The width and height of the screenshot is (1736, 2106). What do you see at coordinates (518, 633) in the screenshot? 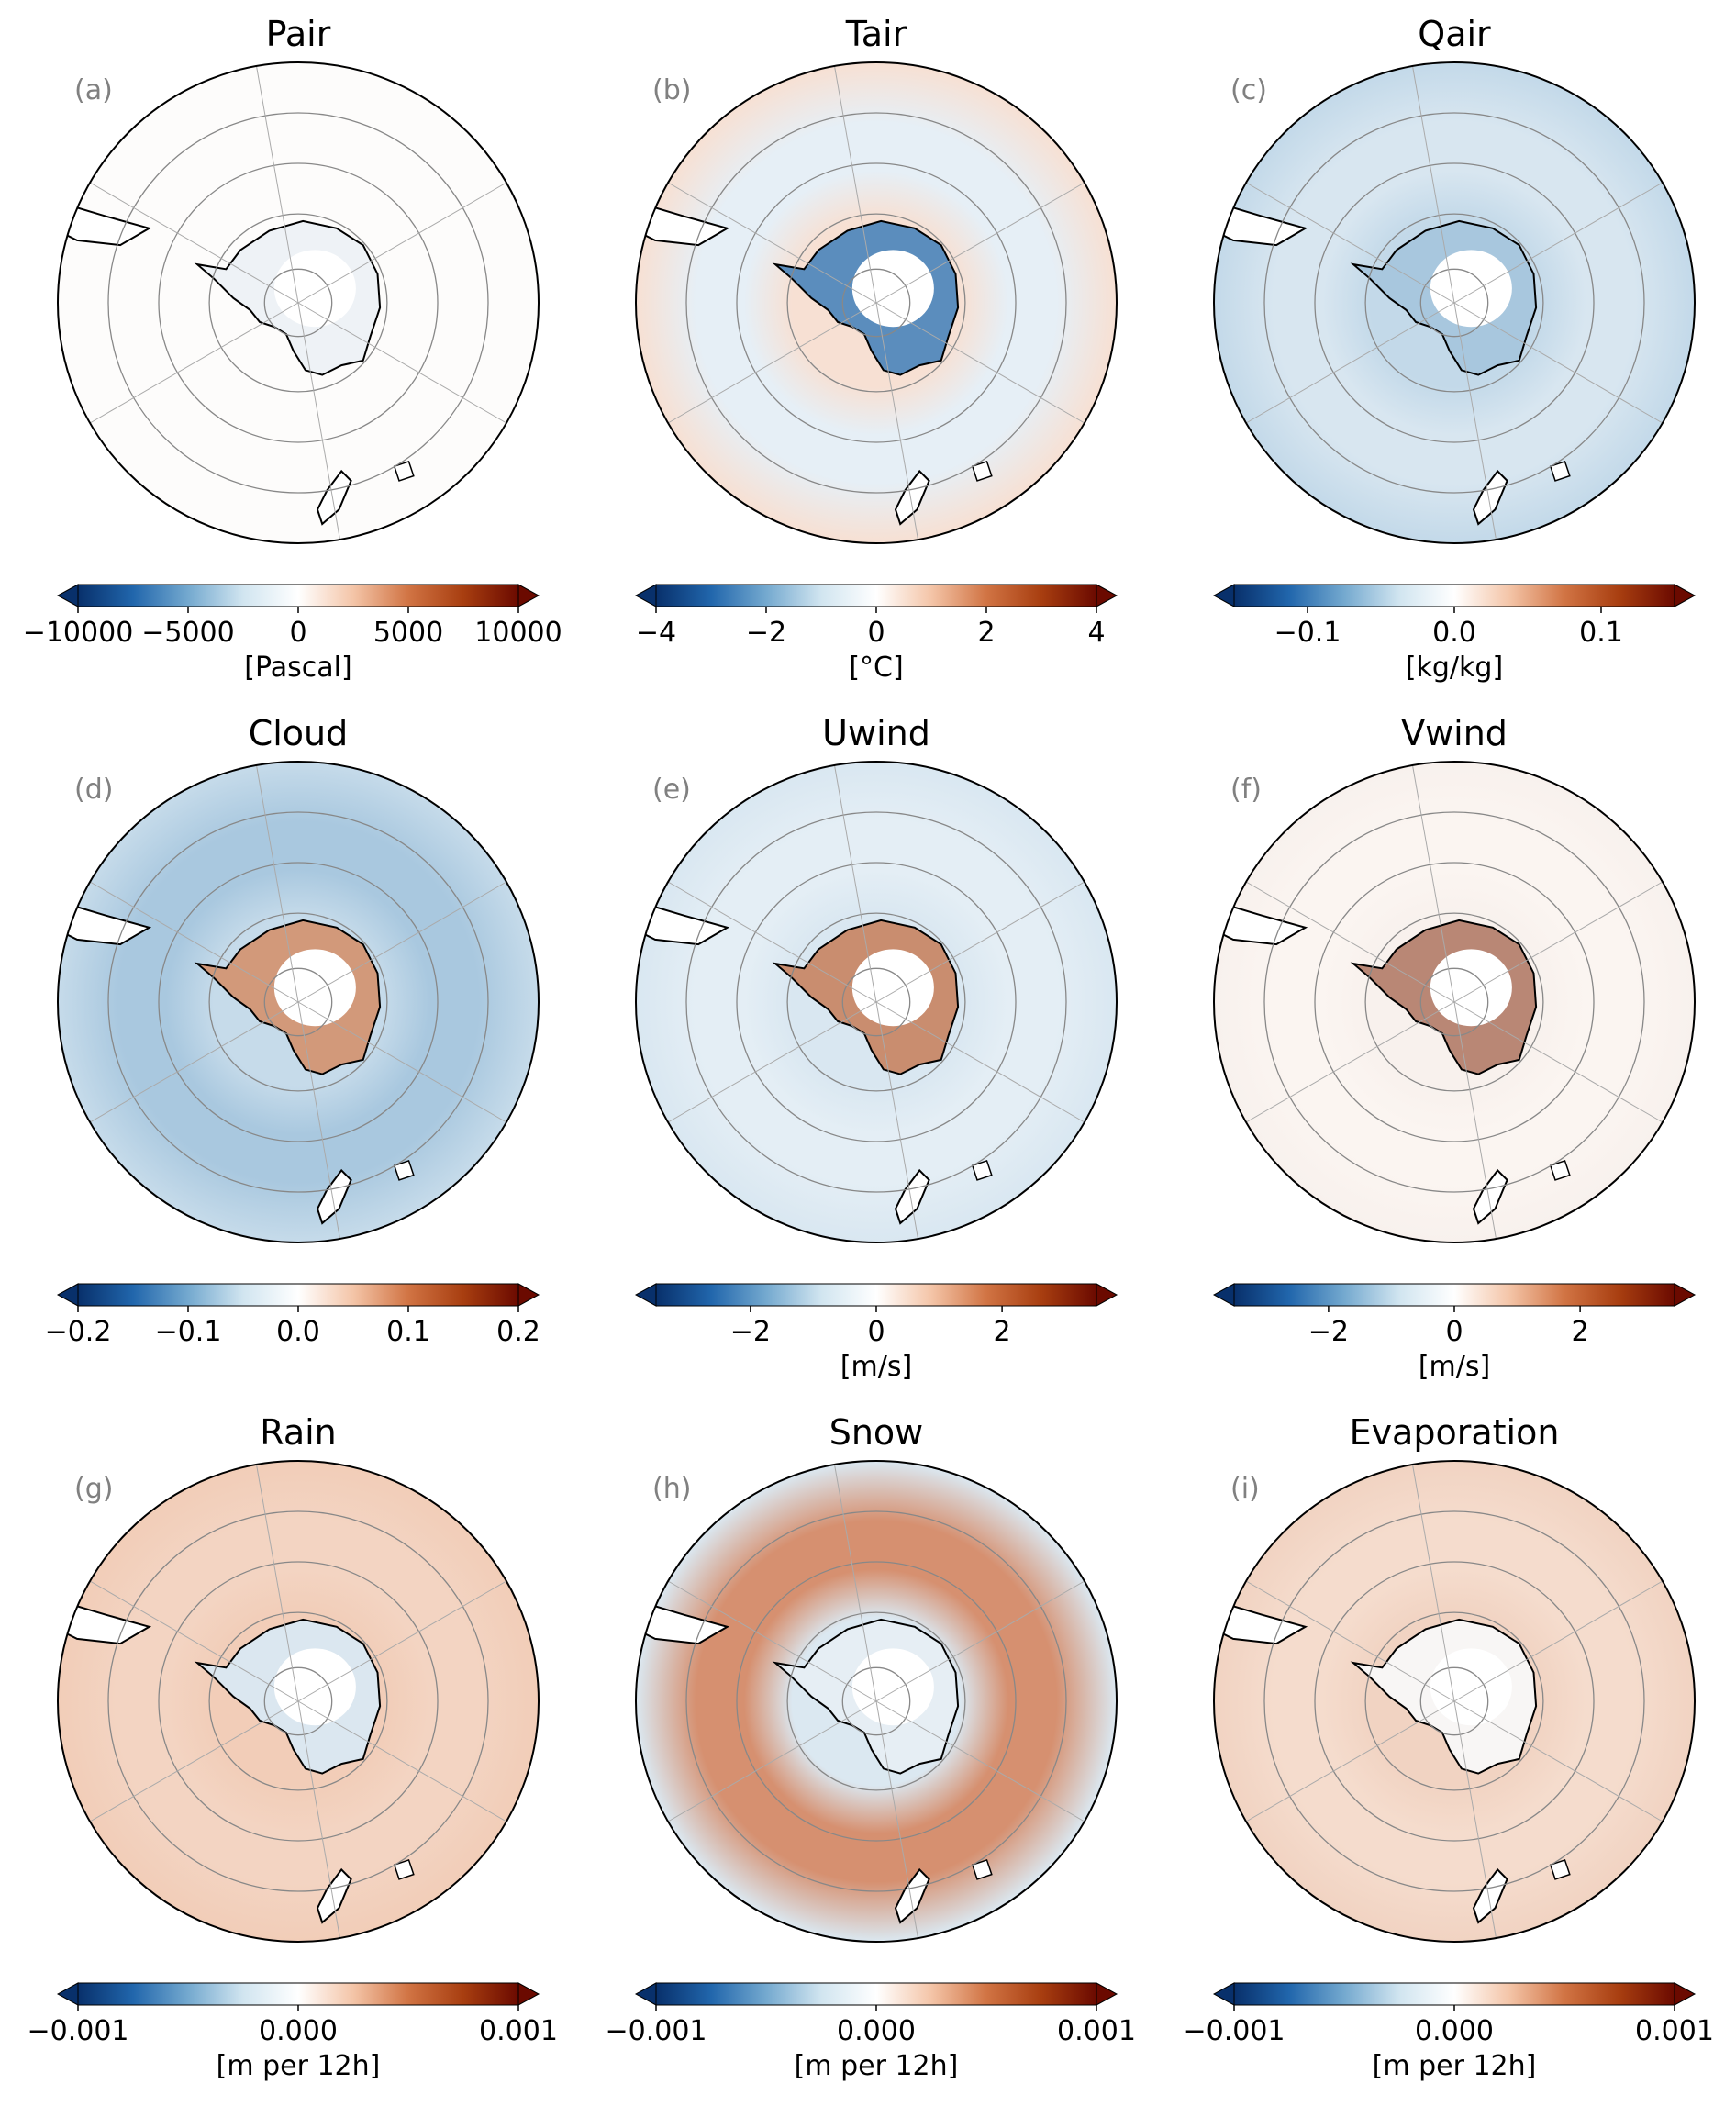
I see `colorbar-tick-label: 10000` at bounding box center [518, 633].